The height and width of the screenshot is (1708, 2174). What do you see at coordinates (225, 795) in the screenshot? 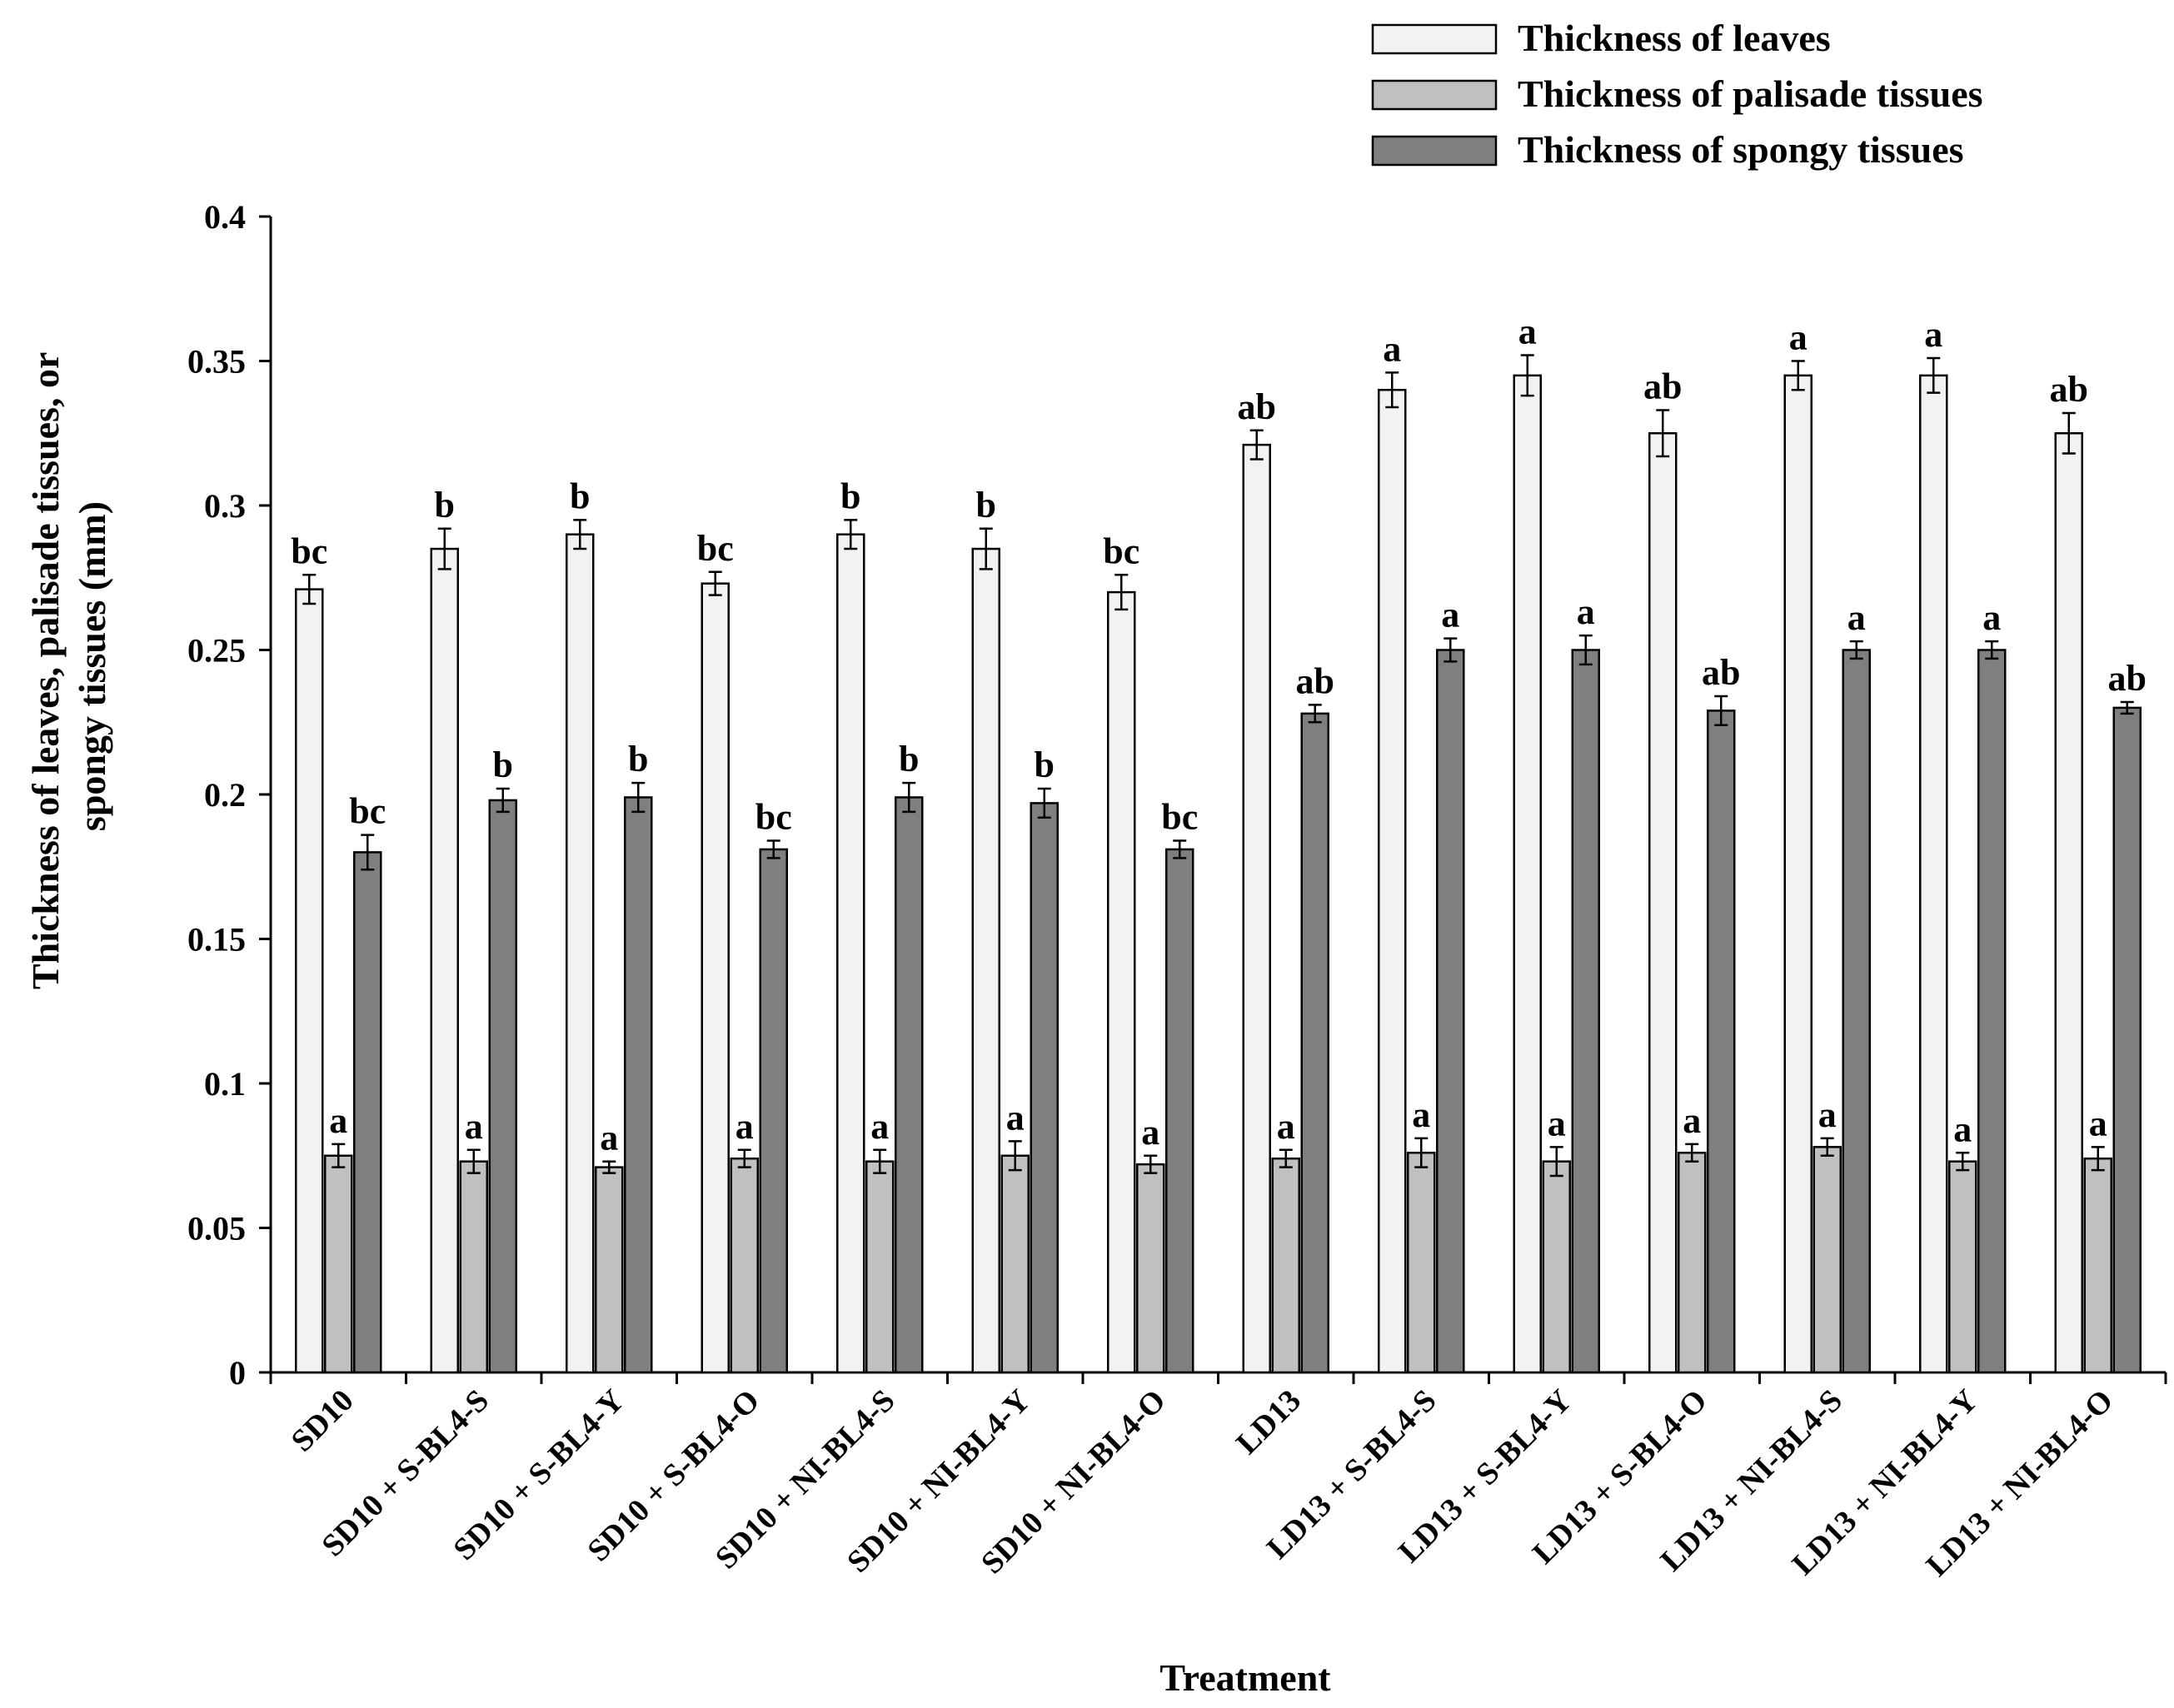
I see `y-tick-label: 0.2` at bounding box center [225, 795].